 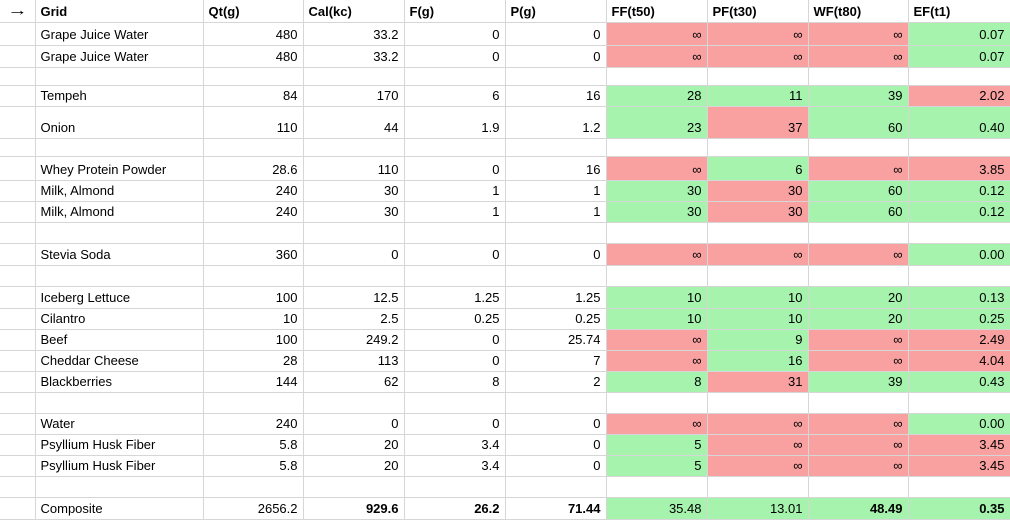 What do you see at coordinates (253, 424) in the screenshot?
I see `cell-qt-g: 240` at bounding box center [253, 424].